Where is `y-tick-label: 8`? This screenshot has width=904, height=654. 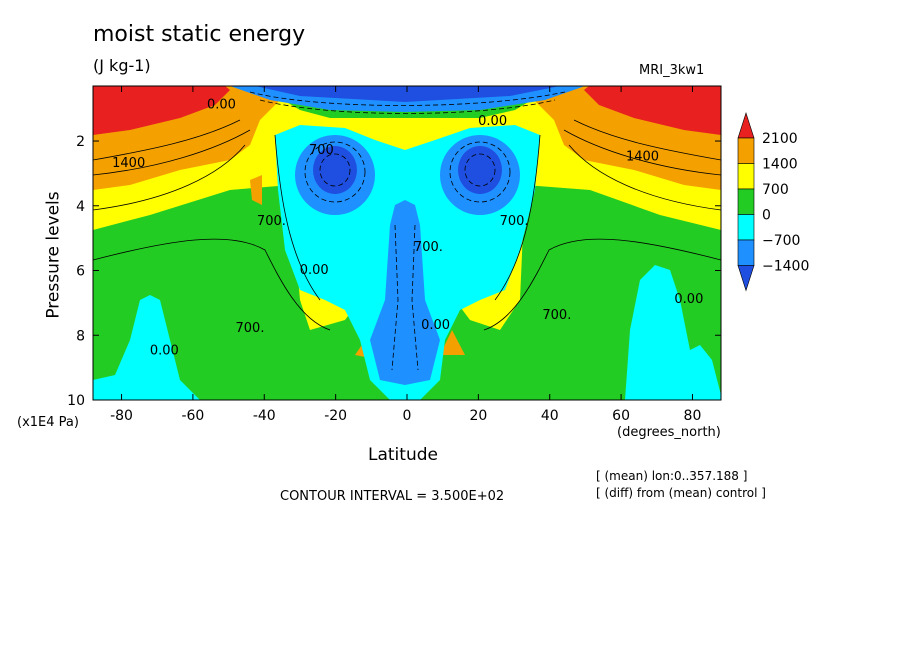
y-tick-label: 8 is located at coordinates (80, 336).